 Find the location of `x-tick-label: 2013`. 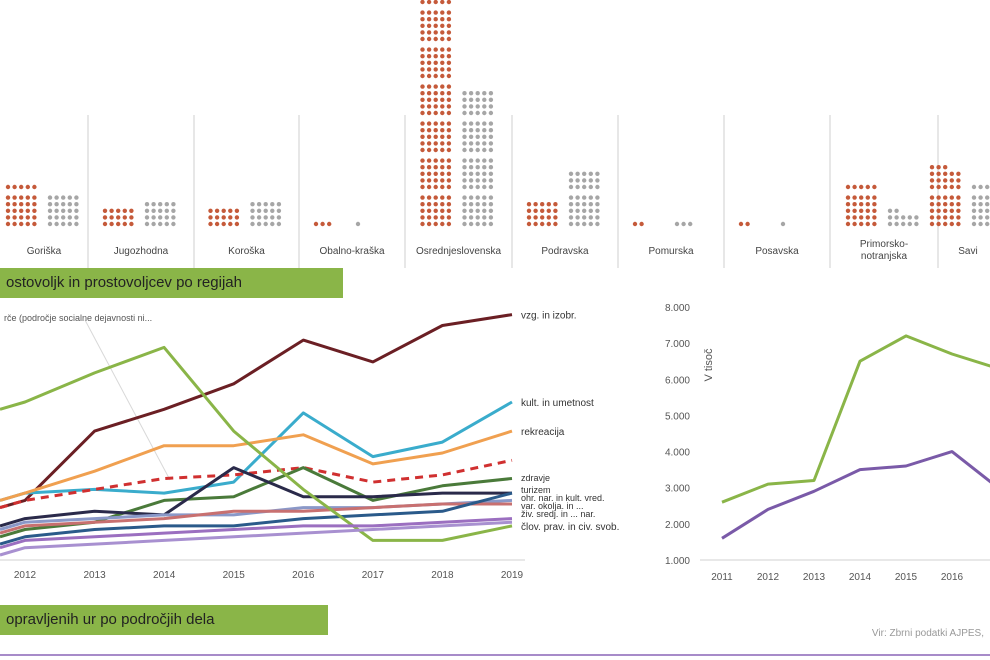

x-tick-label: 2013 is located at coordinates (94, 575).